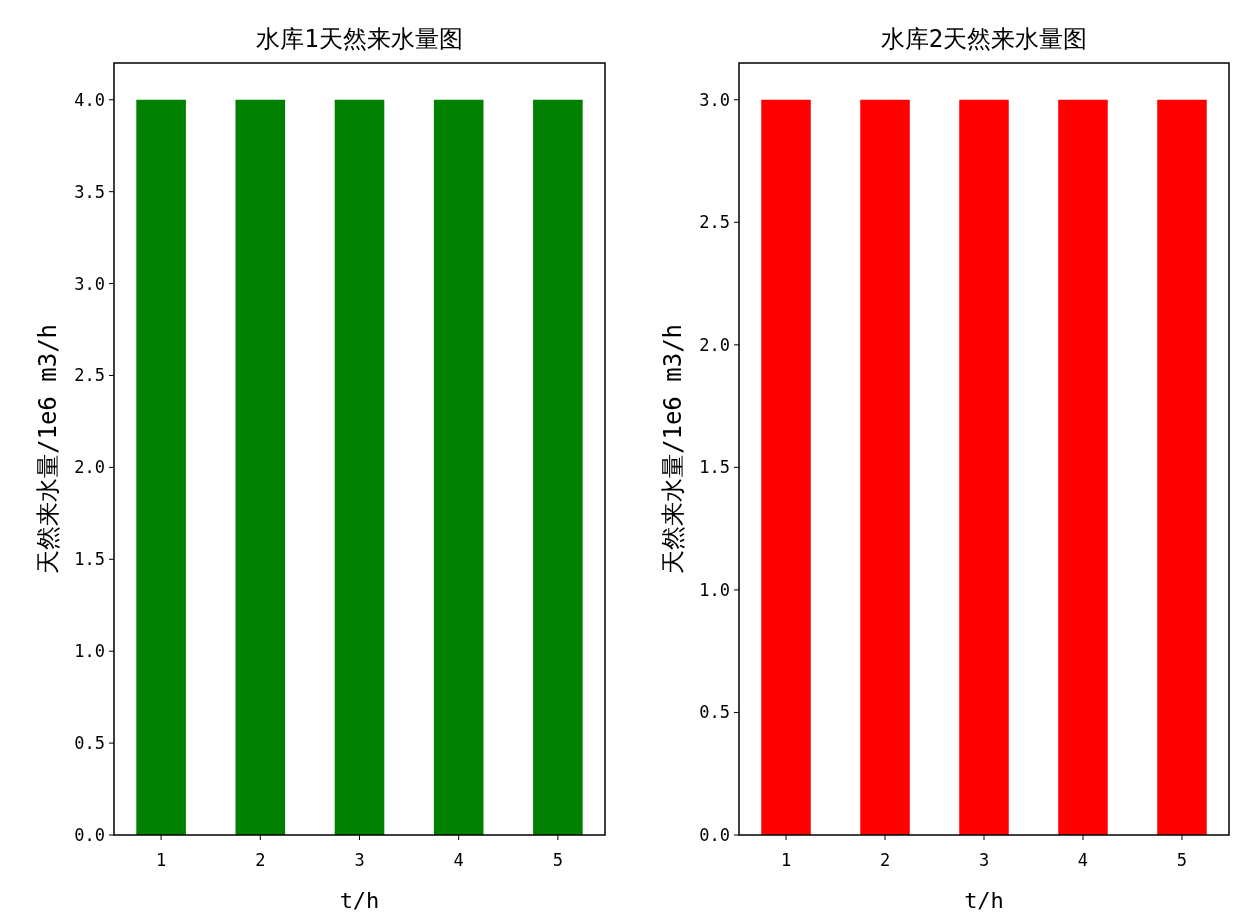  I want to click on chart-title: 水库1天然来水量图, so click(359, 39).